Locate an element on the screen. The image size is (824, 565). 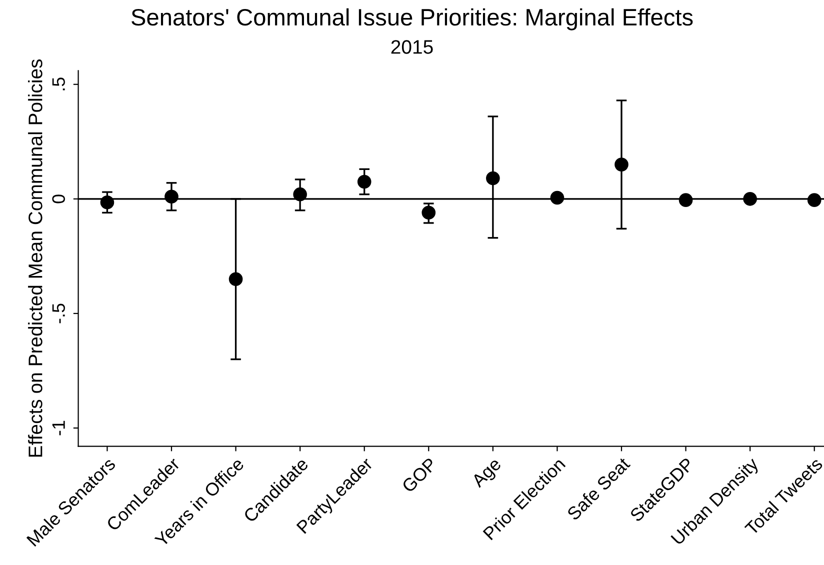
x-tick-label: Age is located at coordinates (487, 474).